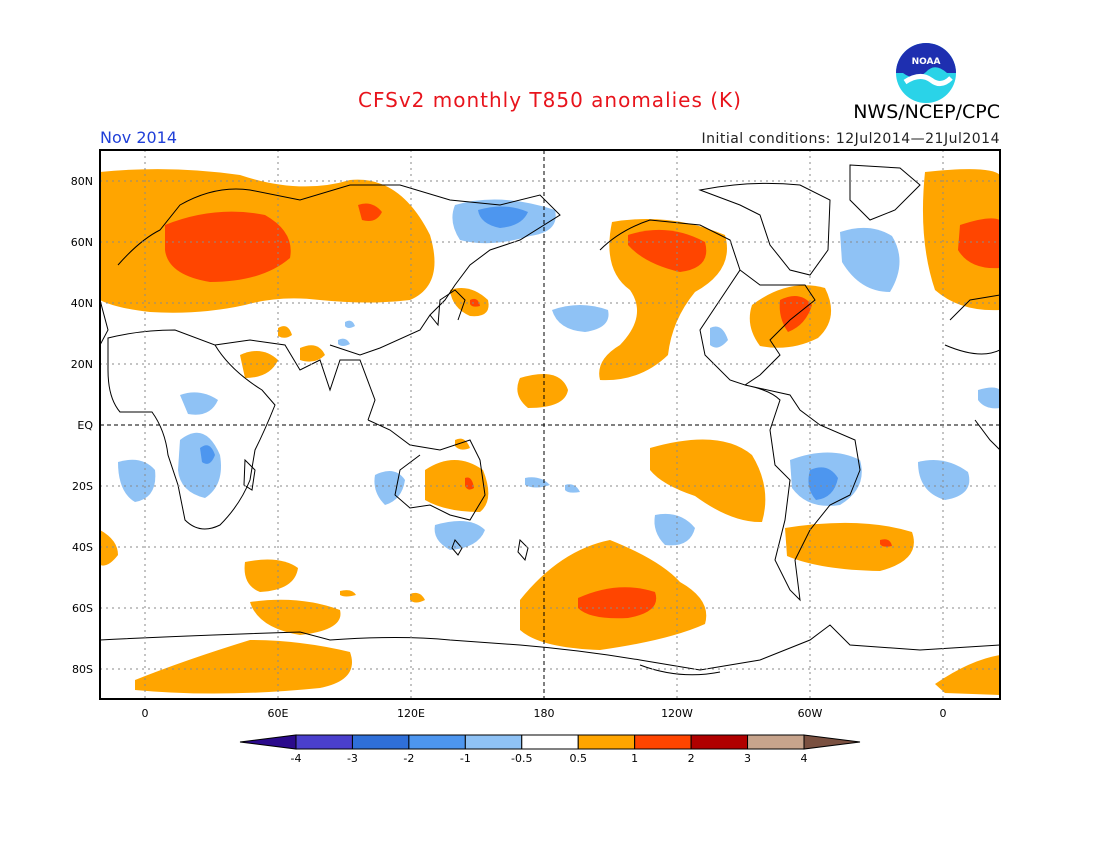 This screenshot has width=1100, height=850. I want to click on colorbar-label: 0.5, so click(578, 758).